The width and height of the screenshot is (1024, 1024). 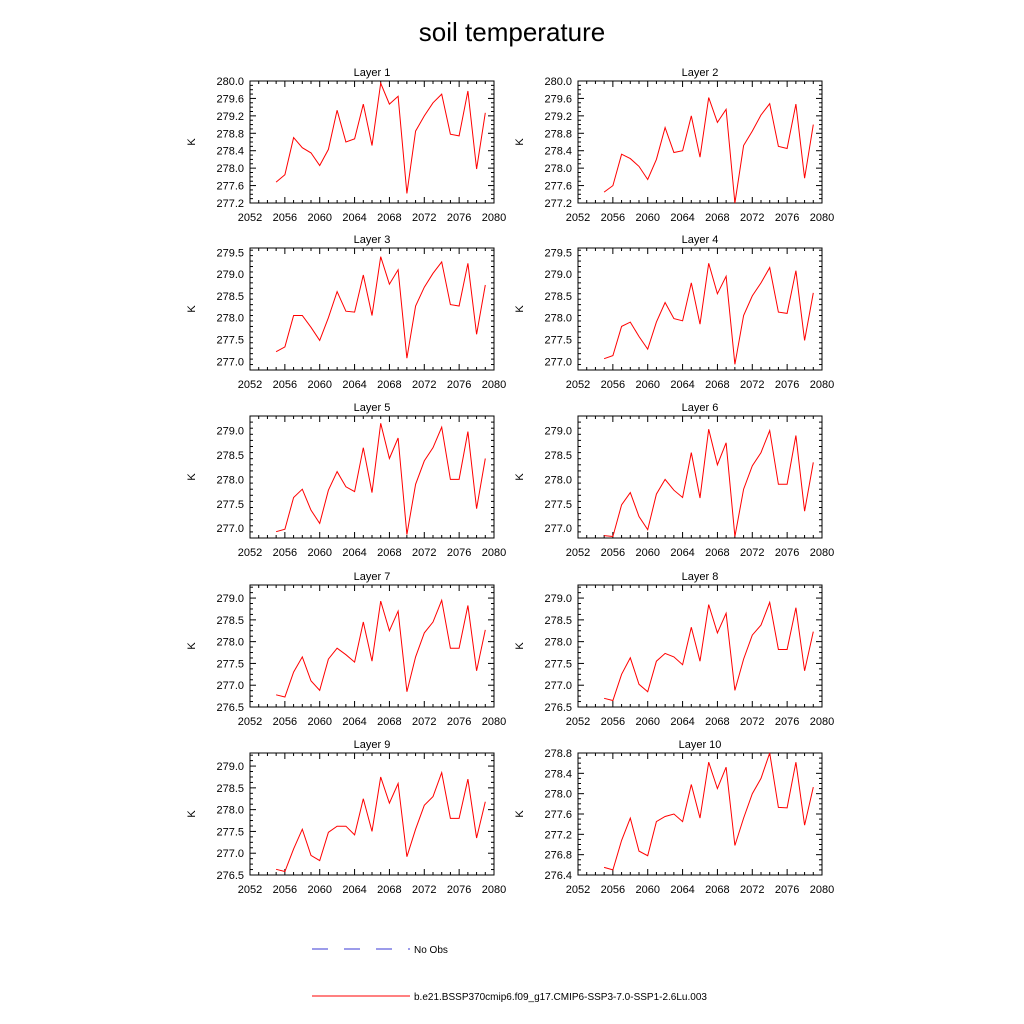 I want to click on y-tick-label: 279.2, so click(x=230, y=117).